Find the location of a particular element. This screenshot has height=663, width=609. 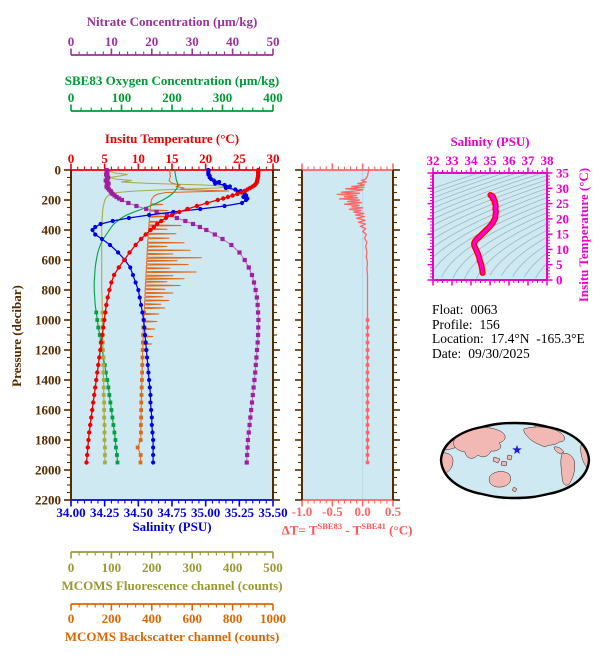

salinity-axis-title: Salinity (PSU) is located at coordinates (172, 526).